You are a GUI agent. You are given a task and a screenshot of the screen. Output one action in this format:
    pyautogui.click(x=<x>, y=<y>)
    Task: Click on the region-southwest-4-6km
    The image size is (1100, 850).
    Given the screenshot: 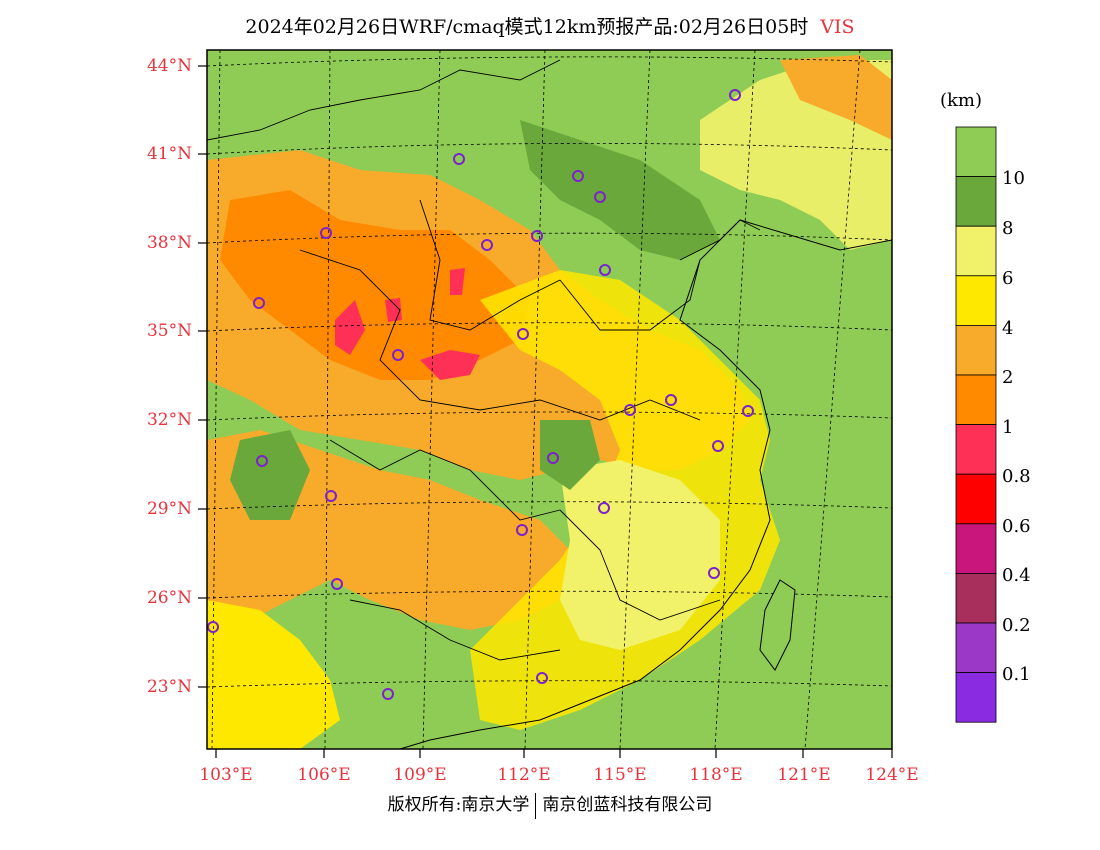 What is the action you would take?
    pyautogui.click(x=273, y=674)
    